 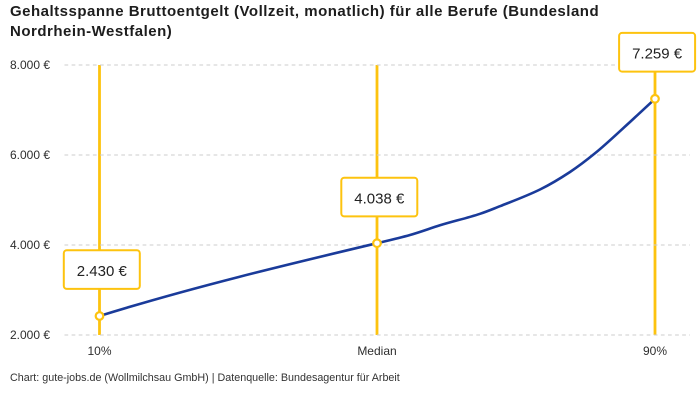 What do you see at coordinates (655, 351) in the screenshot?
I see `svg-text: 90%` at bounding box center [655, 351].